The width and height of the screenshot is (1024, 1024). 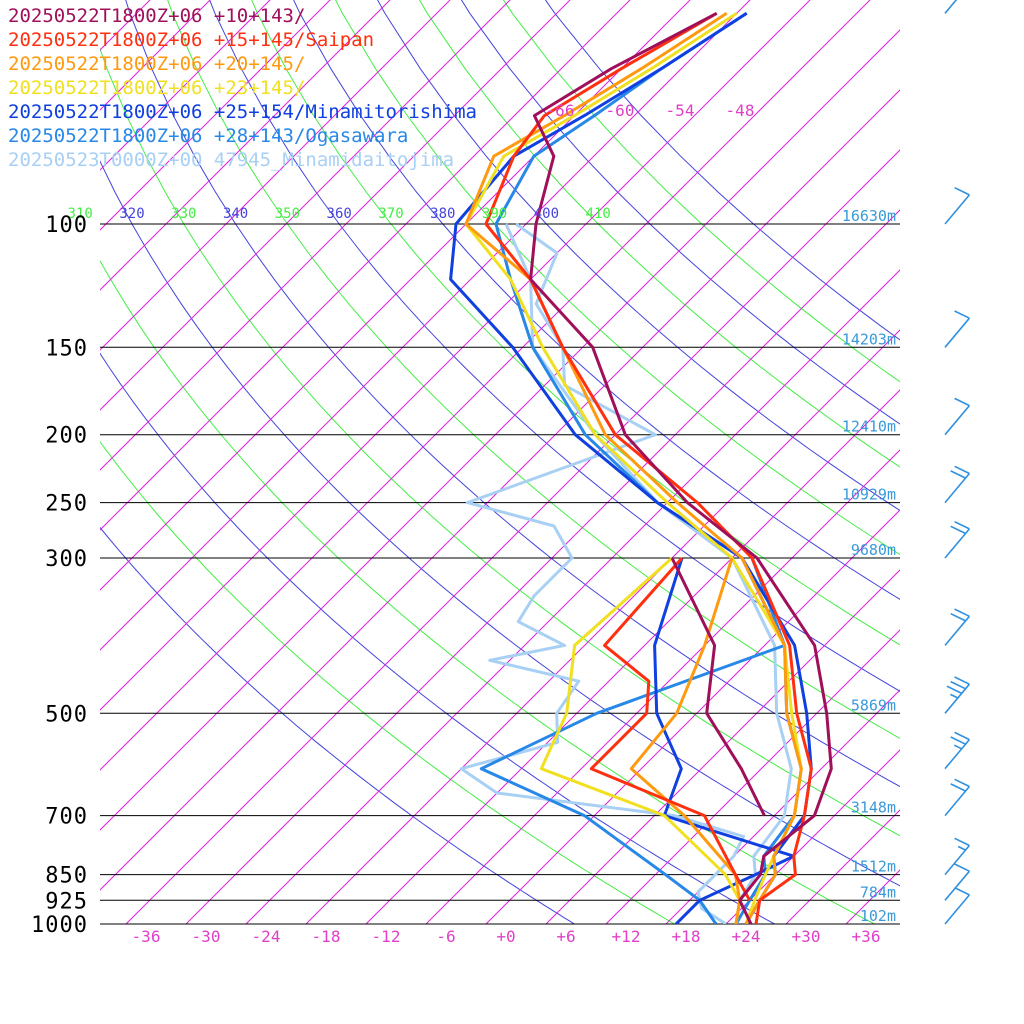 What do you see at coordinates (80, 214) in the screenshot?
I see `theta-label: 310` at bounding box center [80, 214].